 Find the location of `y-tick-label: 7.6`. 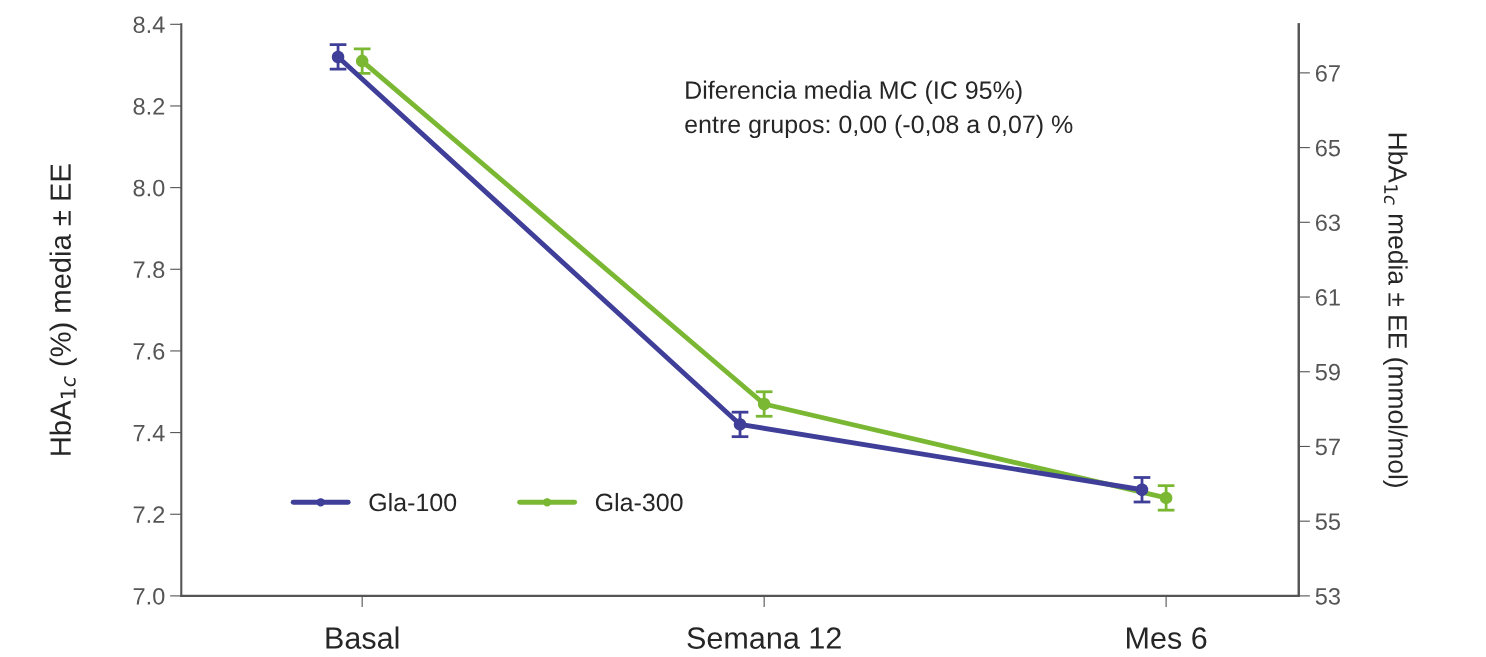

y-tick-label: 7.6 is located at coordinates (149, 351).